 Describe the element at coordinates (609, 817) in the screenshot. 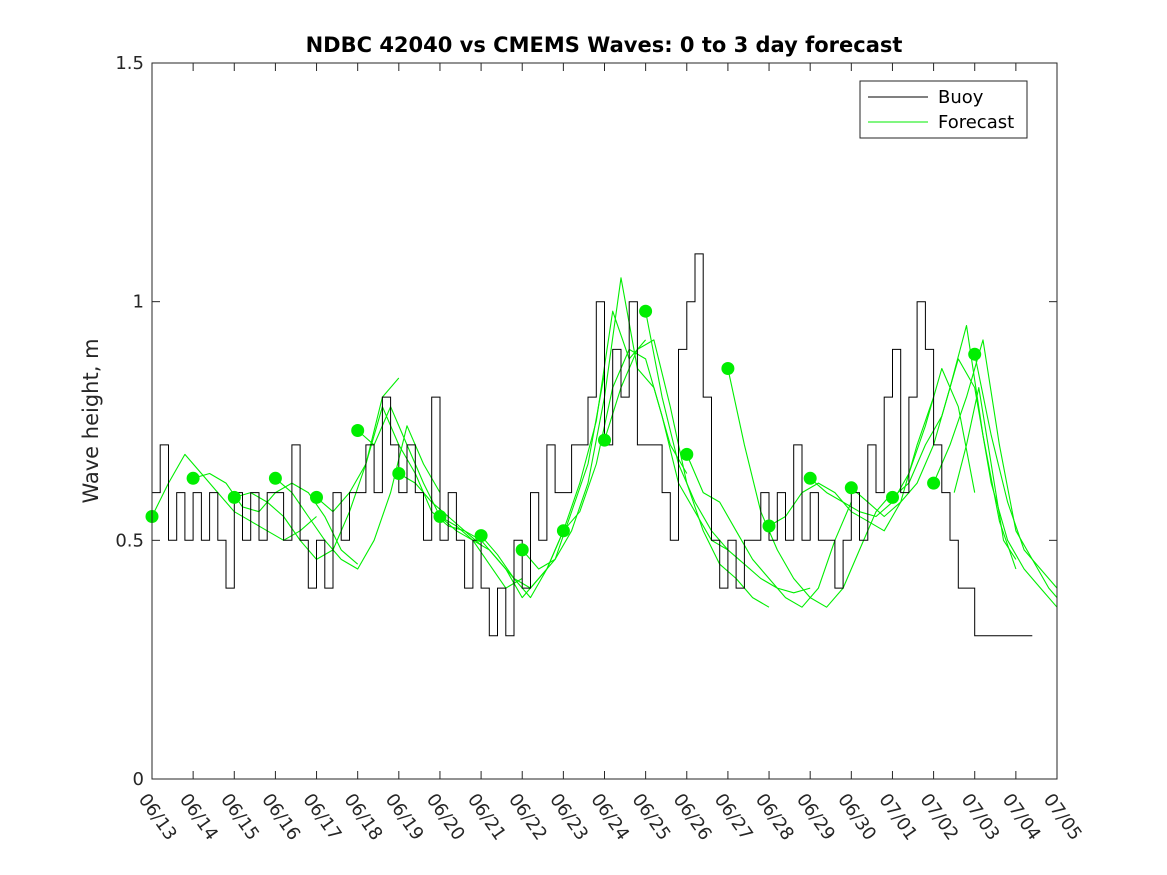

I see `x-tick-label: 06/24` at that location.